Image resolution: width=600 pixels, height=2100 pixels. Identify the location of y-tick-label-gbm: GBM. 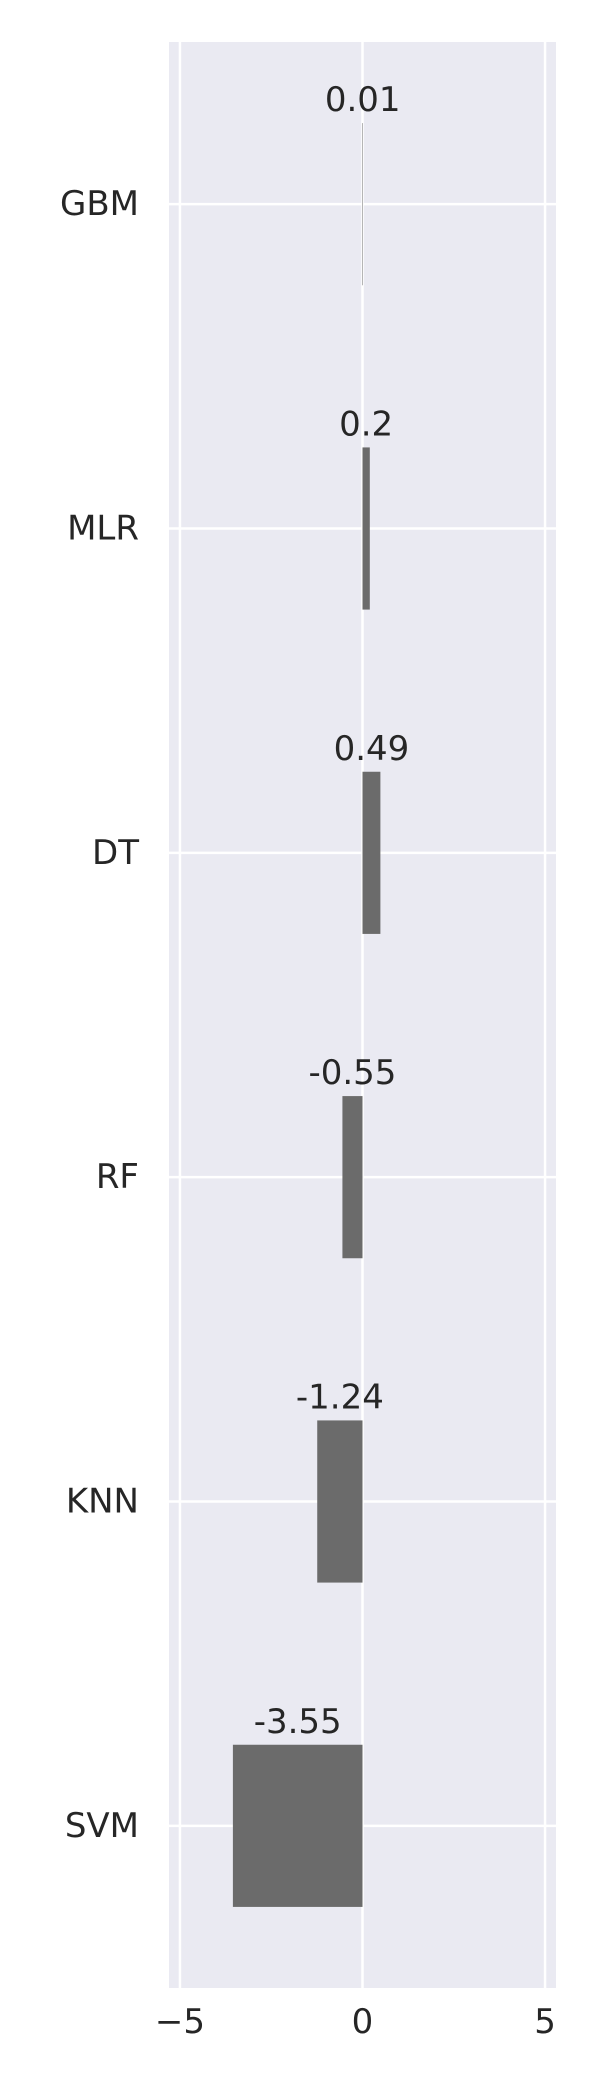
(99, 204).